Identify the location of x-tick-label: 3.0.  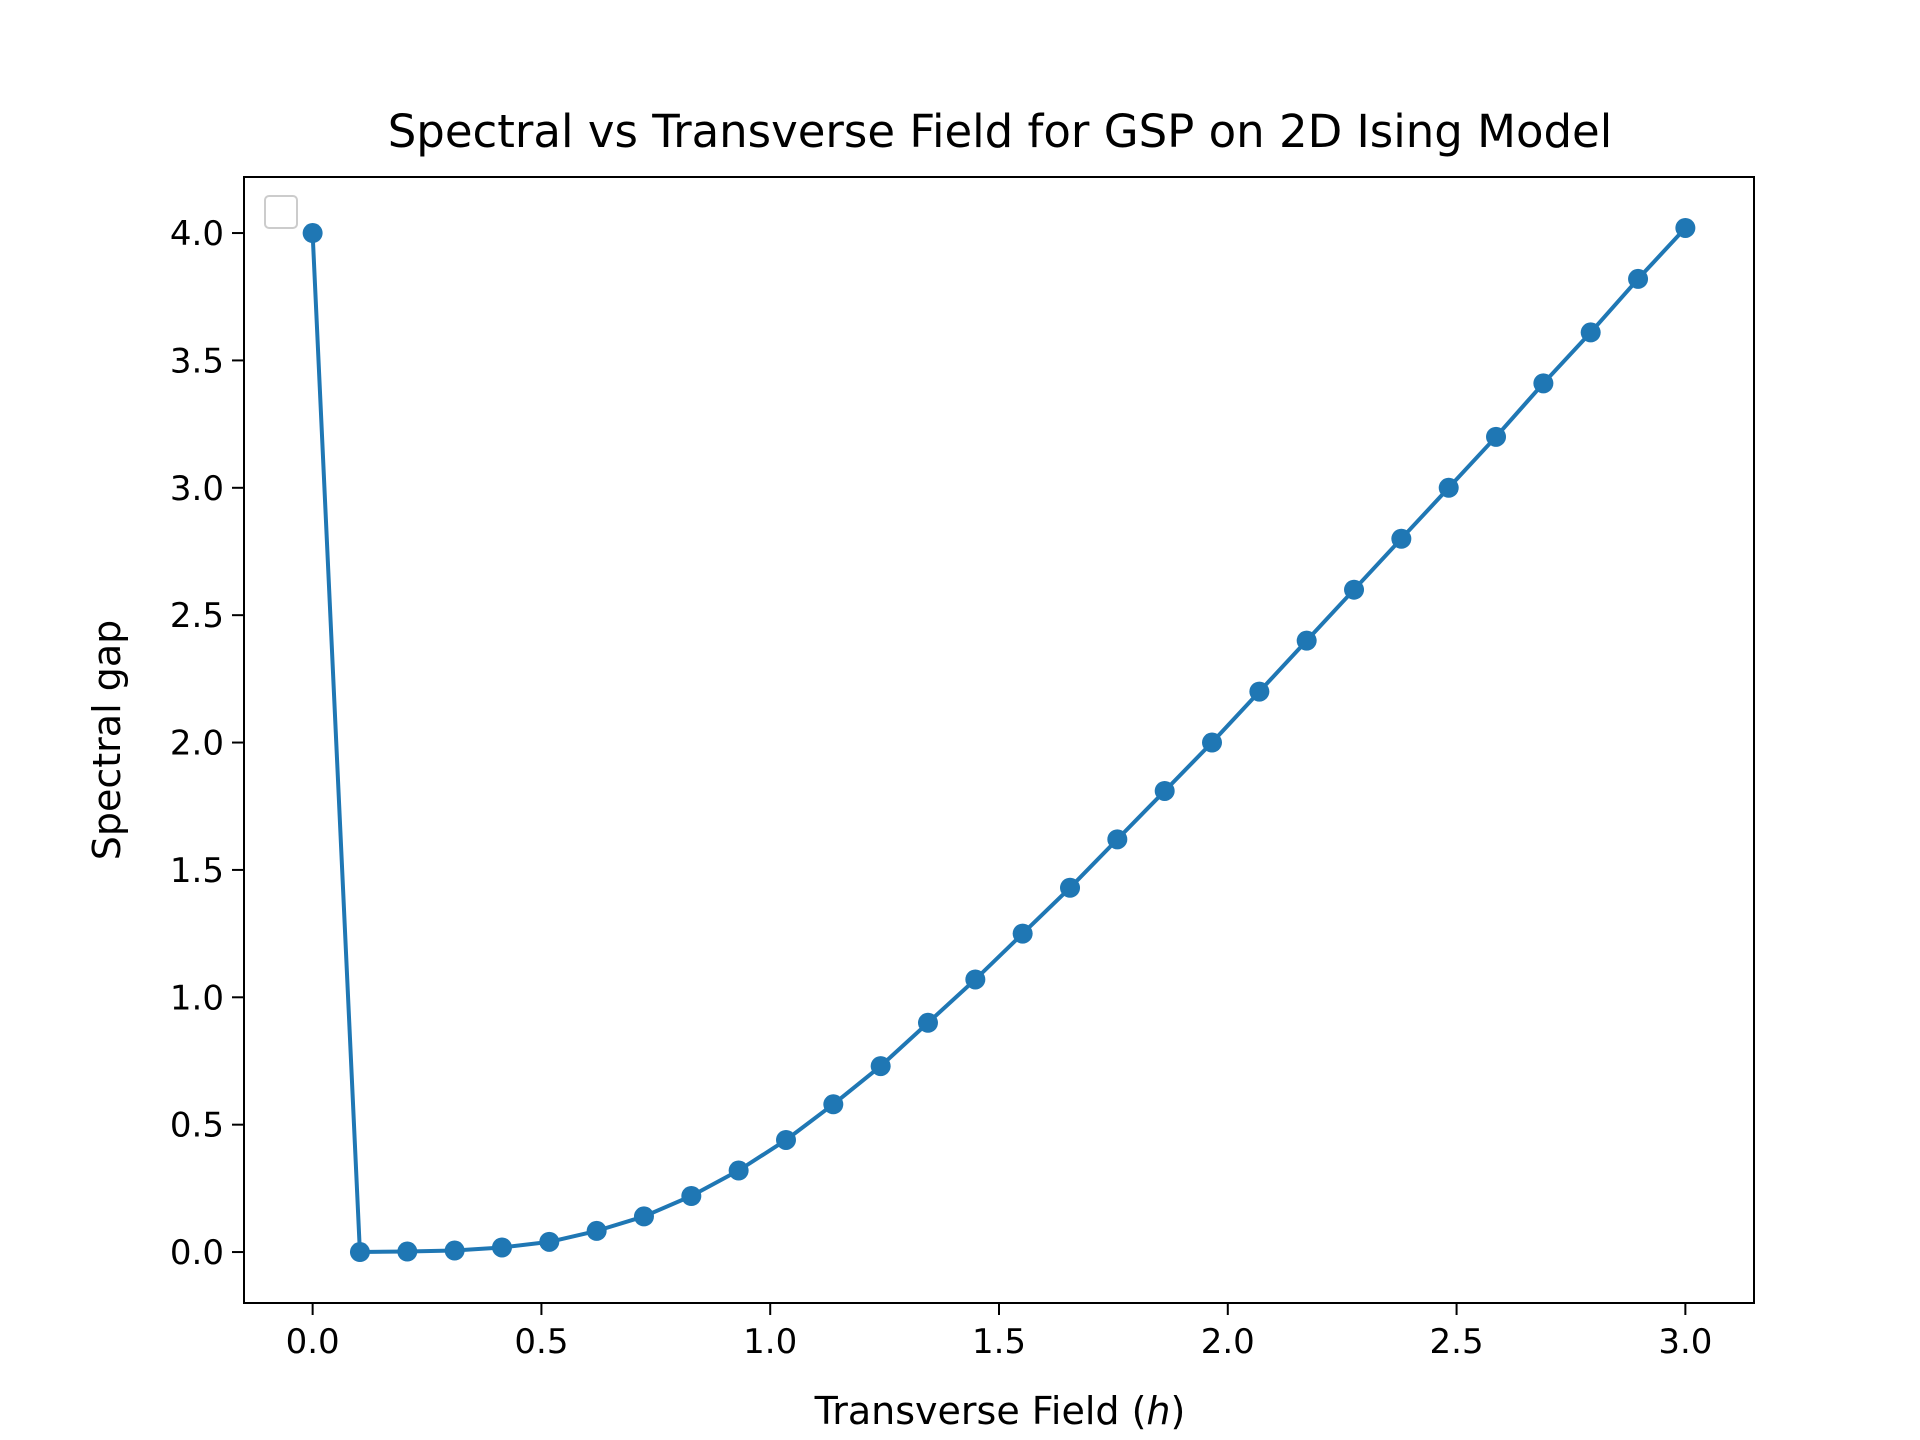
(1685, 1342).